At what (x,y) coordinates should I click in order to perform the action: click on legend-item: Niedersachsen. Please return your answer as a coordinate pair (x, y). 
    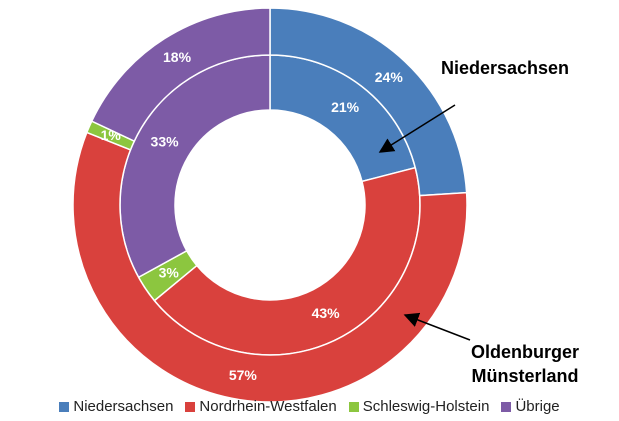
    Looking at the image, I should click on (116, 406).